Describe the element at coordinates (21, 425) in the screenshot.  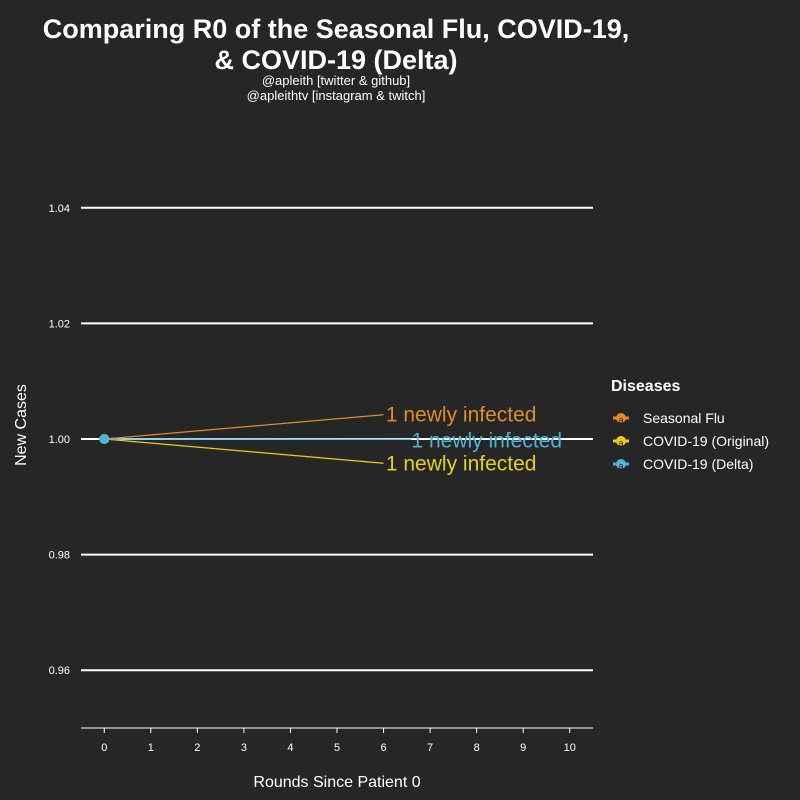
I see `y-axis-label: New Cases` at that location.